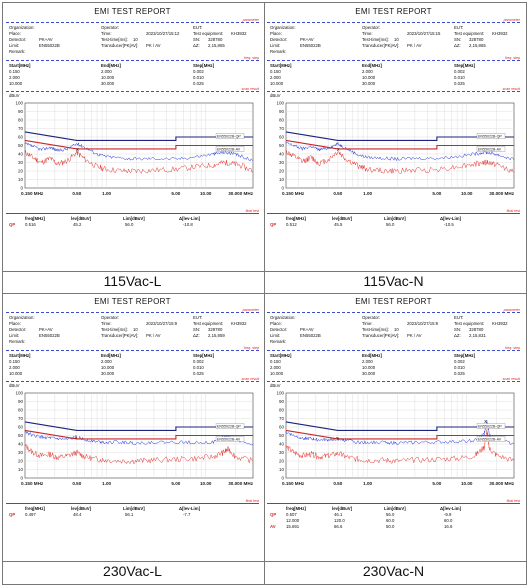 Image resolution: width=527 pixels, height=585 pixels. Describe the element at coordinates (513, 501) in the screenshot. I see `final-test-tag: final test` at that location.